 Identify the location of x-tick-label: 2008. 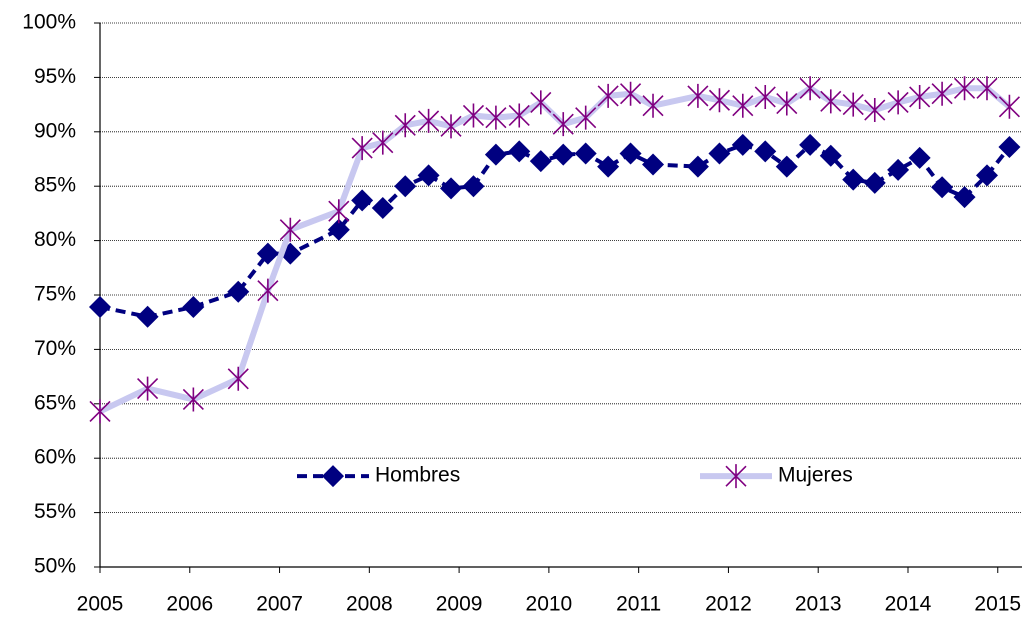
(369, 604).